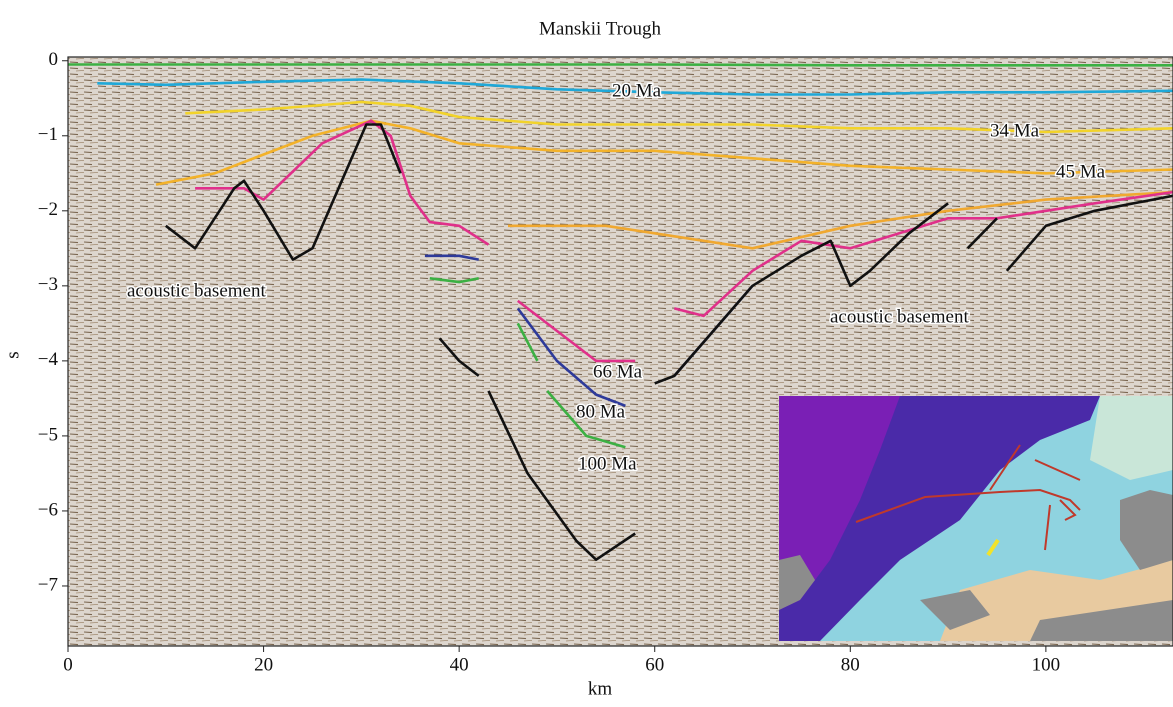 This screenshot has width=1173, height=707. Describe the element at coordinates (1046, 664) in the screenshot. I see `x-tick-label: 100` at that location.